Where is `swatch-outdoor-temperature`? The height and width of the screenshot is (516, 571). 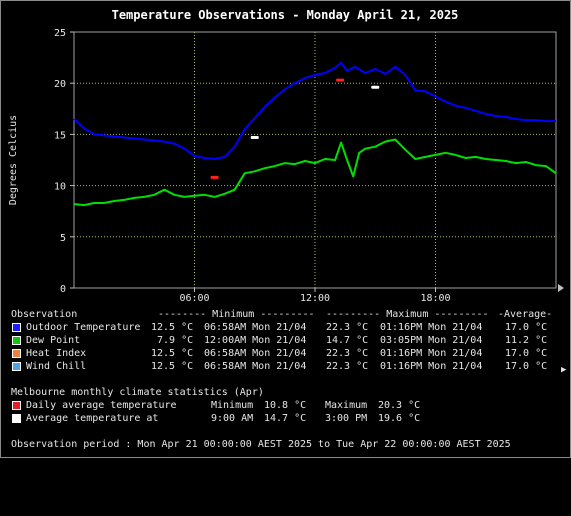
swatch-outdoor-temperature is located at coordinates (16, 327).